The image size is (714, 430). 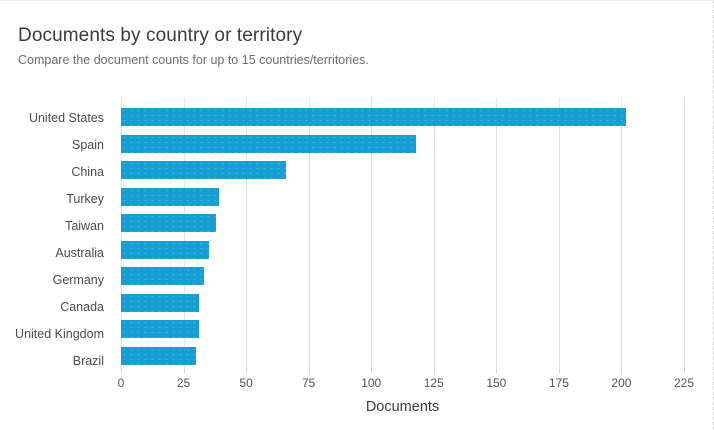 I want to click on x-tick-label: 50, so click(x=246, y=383).